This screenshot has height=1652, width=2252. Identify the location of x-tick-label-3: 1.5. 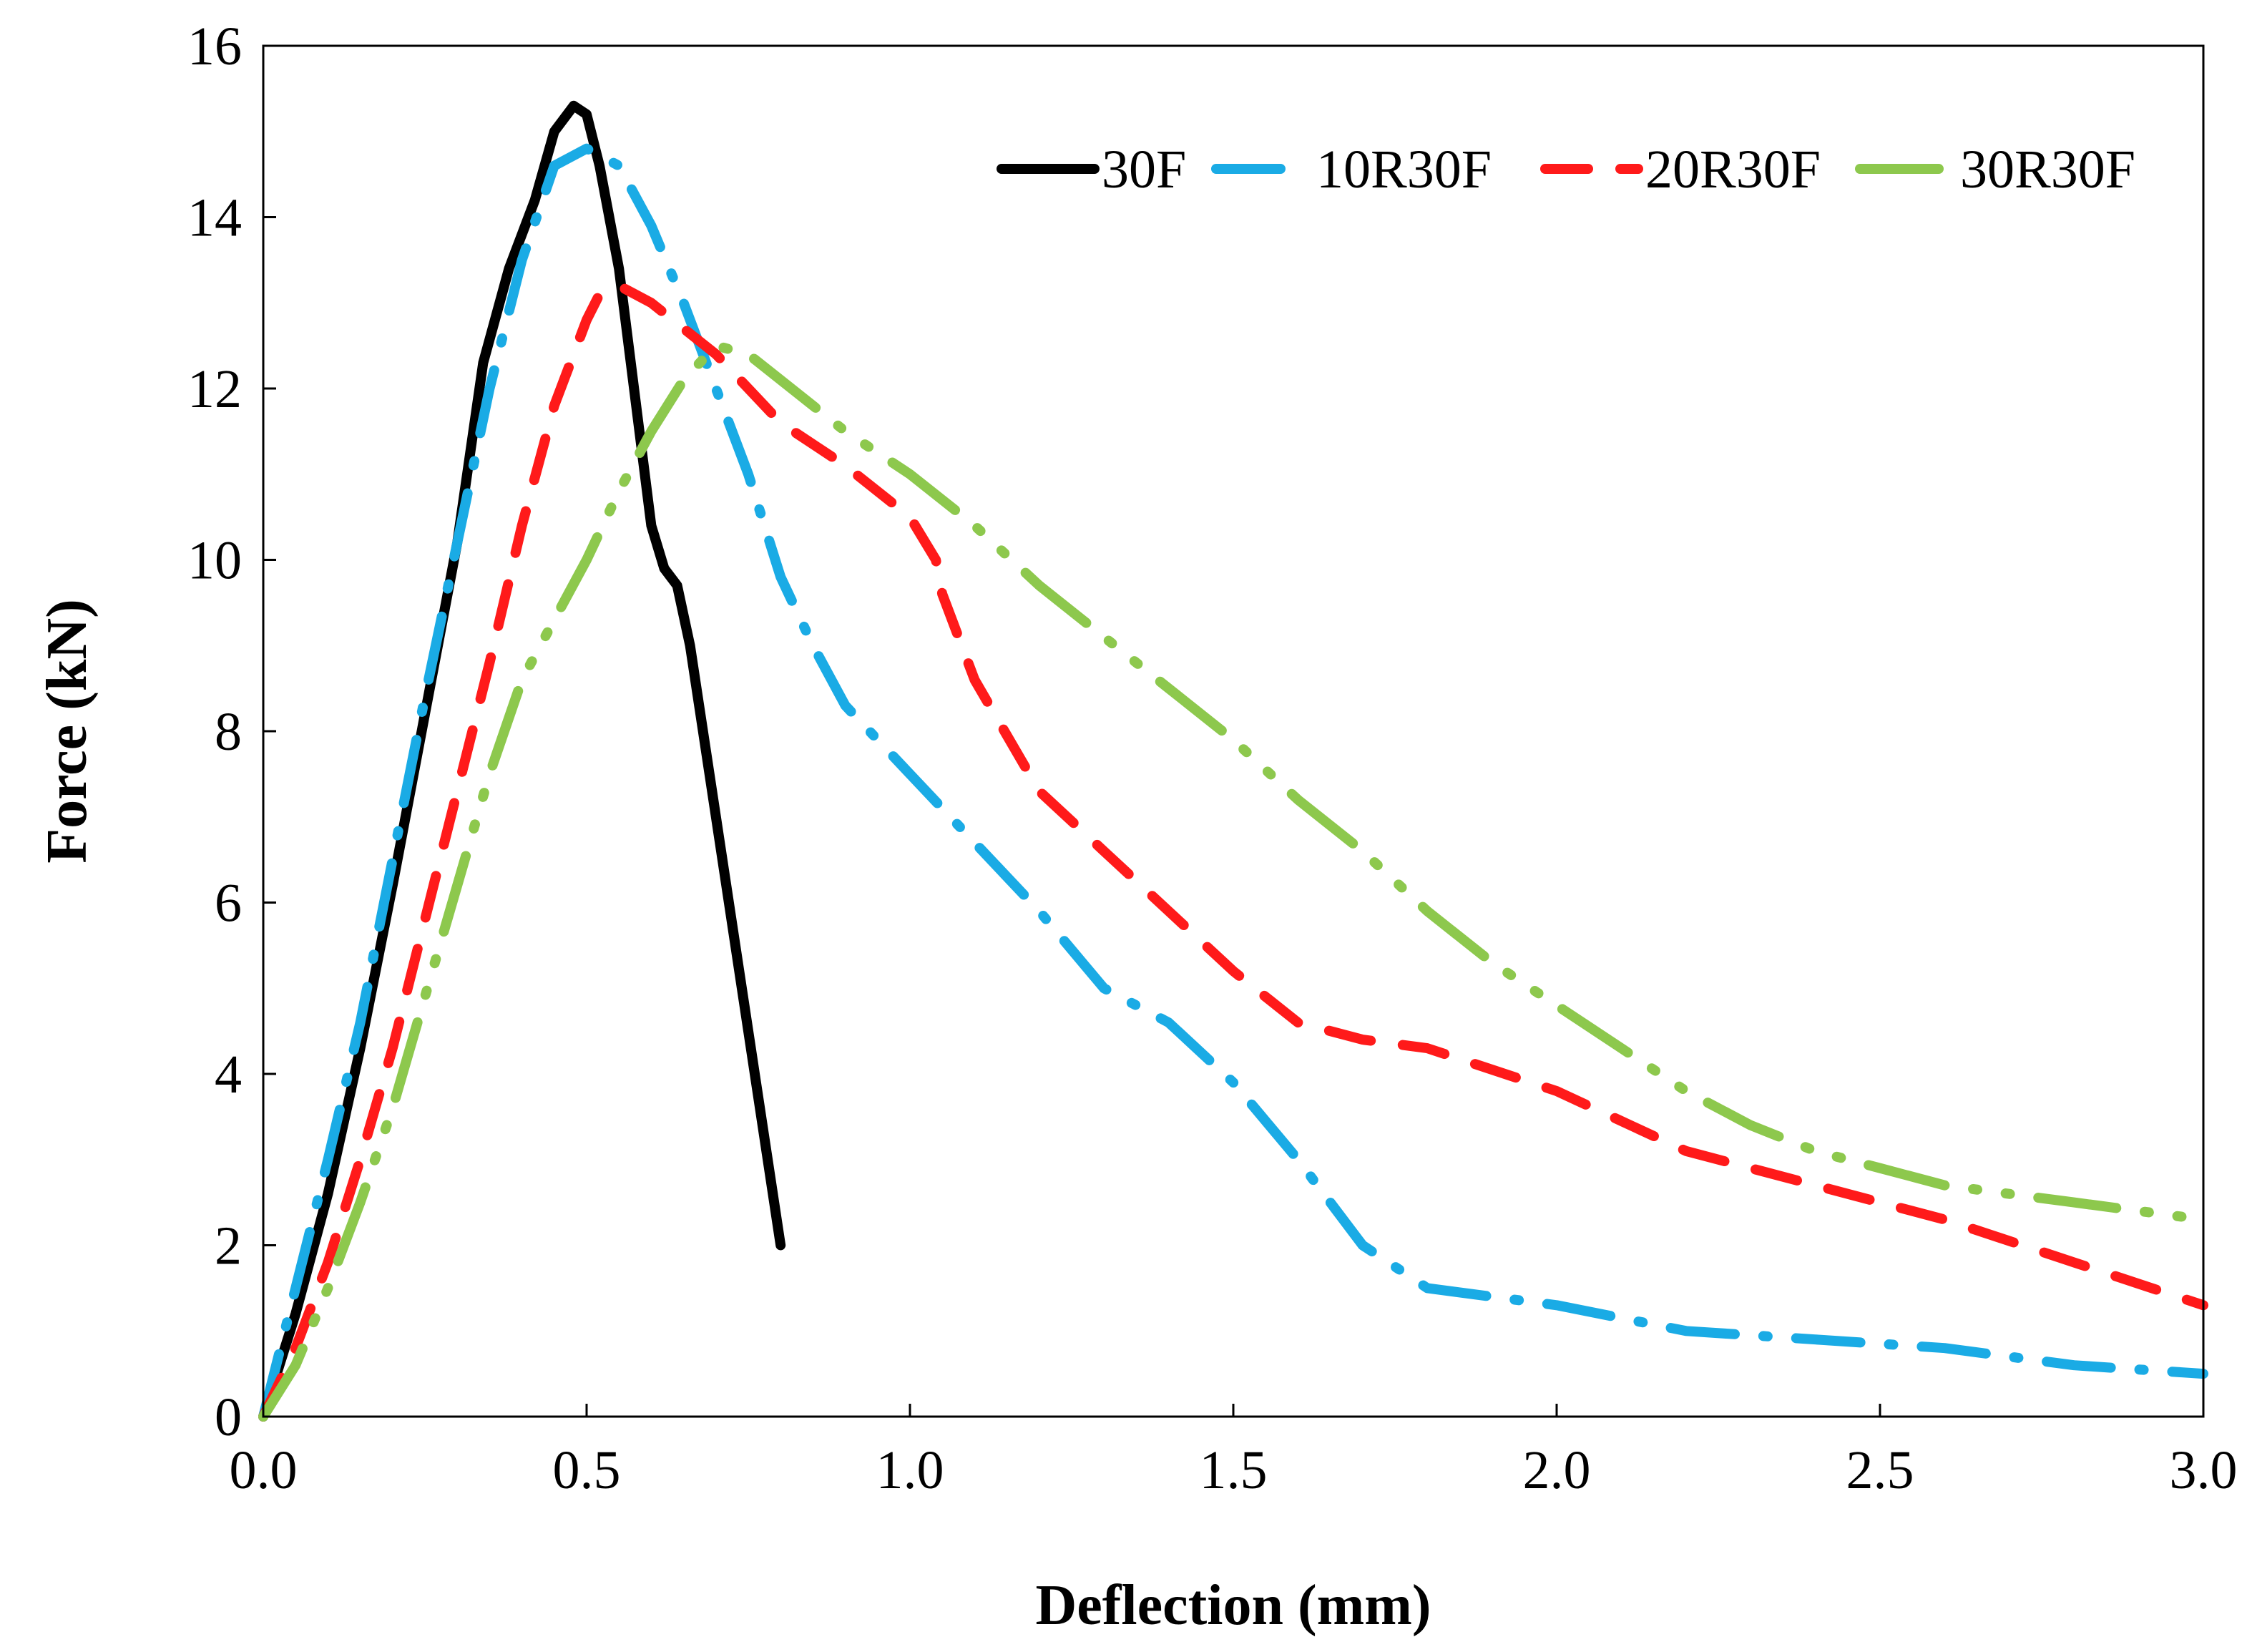
(1234, 1470).